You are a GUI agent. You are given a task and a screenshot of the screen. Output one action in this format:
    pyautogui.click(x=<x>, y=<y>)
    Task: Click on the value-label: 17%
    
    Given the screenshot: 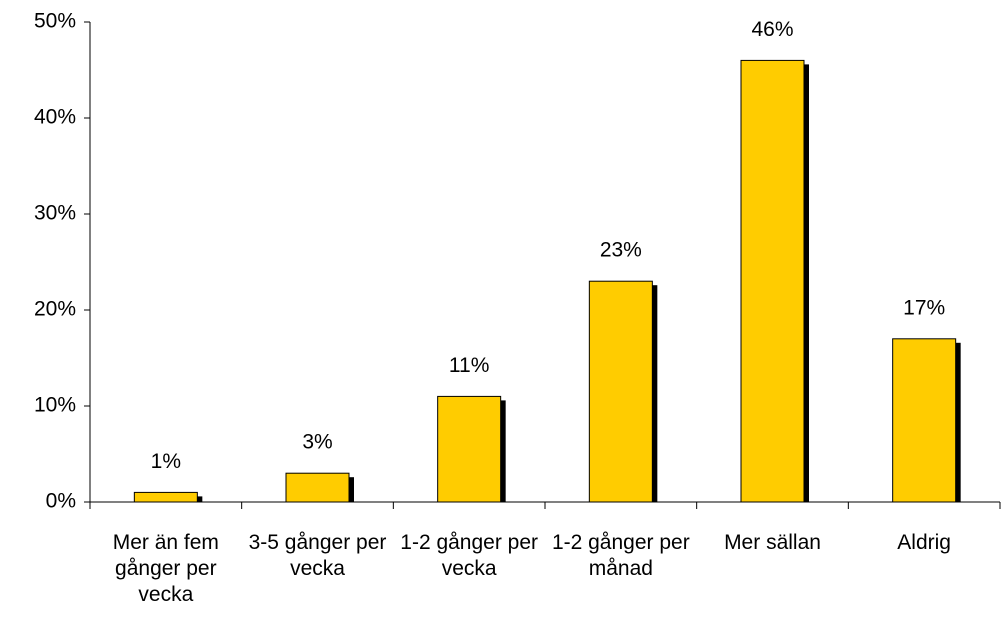 What is the action you would take?
    pyautogui.click(x=924, y=307)
    